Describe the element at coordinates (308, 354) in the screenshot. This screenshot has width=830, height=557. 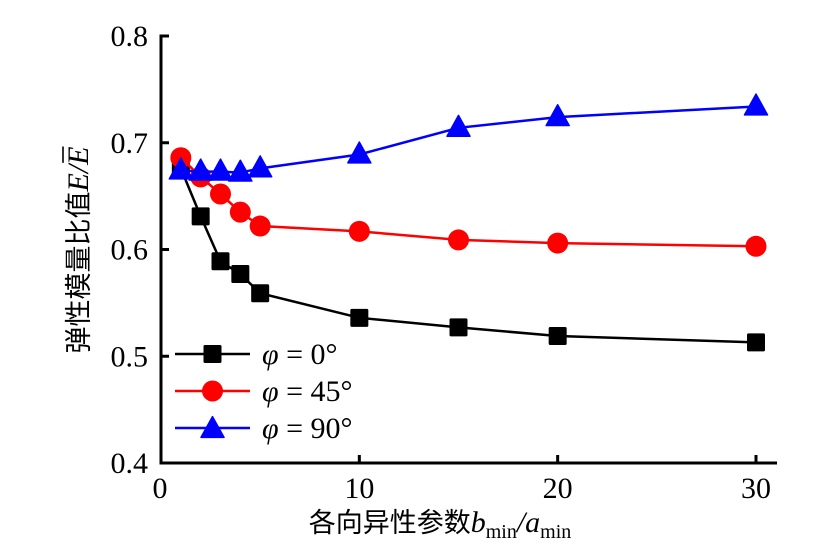
I see `legend-value: = 0°` at that location.